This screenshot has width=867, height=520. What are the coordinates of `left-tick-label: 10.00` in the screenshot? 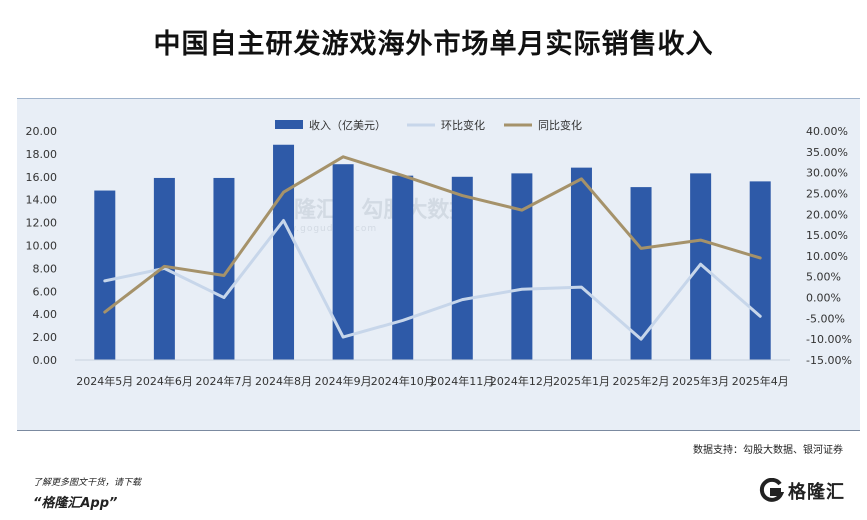 It's located at (42, 246).